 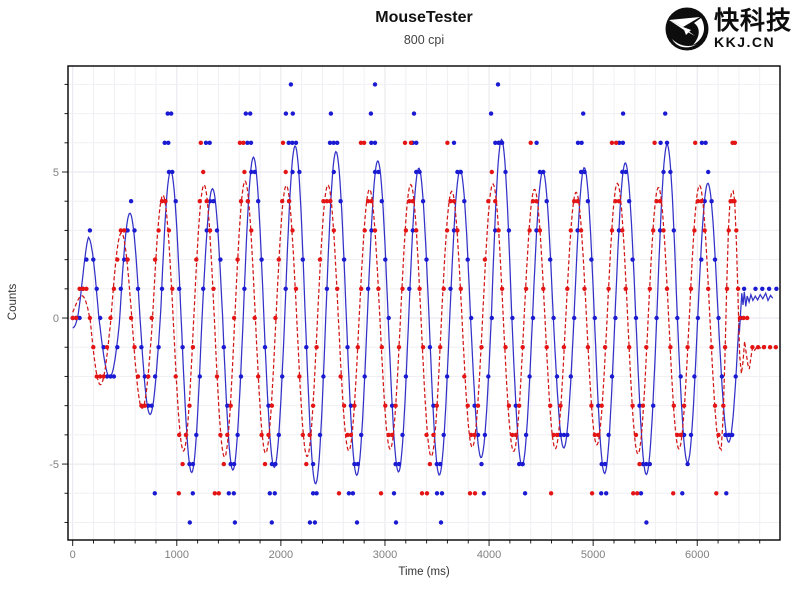 I want to click on svg-text: 1000, so click(x=177, y=555).